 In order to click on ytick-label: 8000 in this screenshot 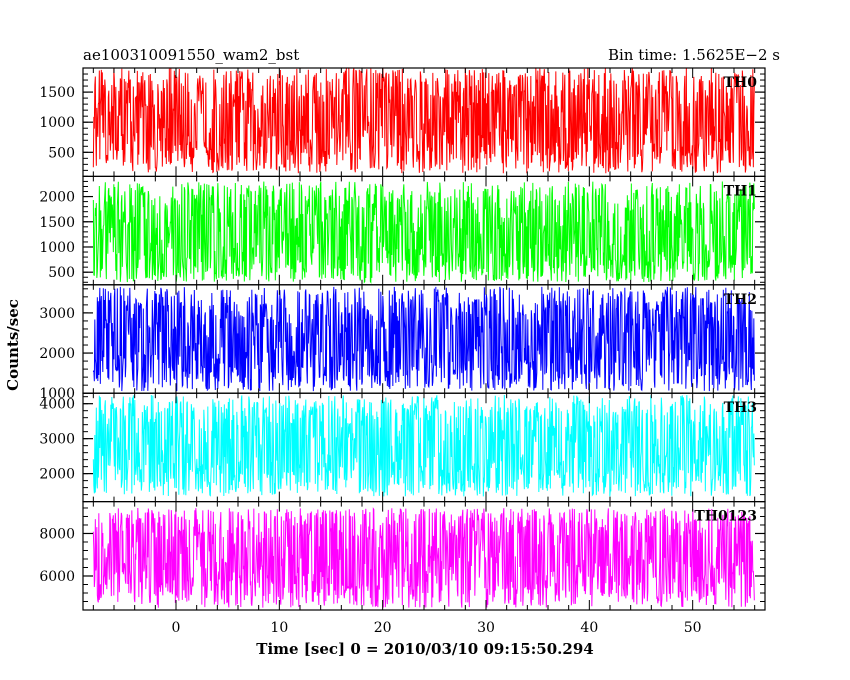, I will do `click(57, 534)`.